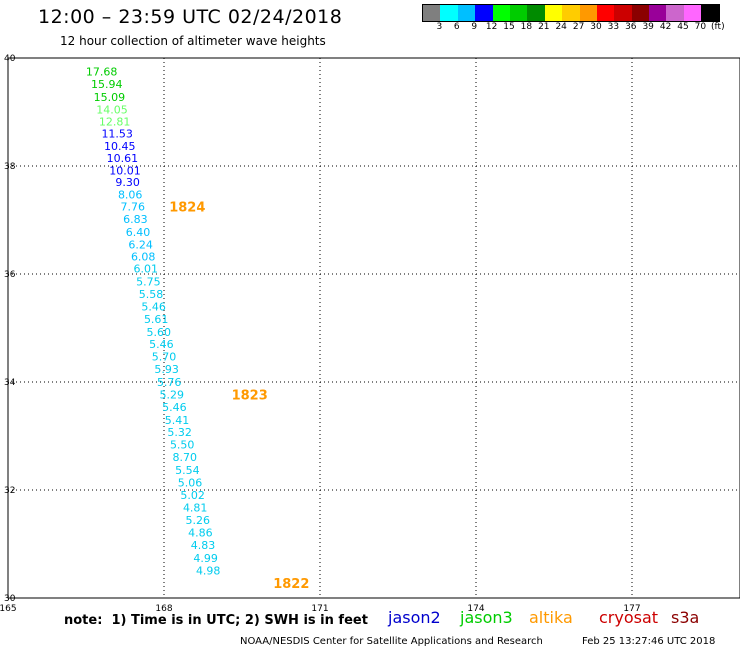 The height and width of the screenshot is (650, 740). I want to click on wave-height-value: 5.29, so click(172, 394).